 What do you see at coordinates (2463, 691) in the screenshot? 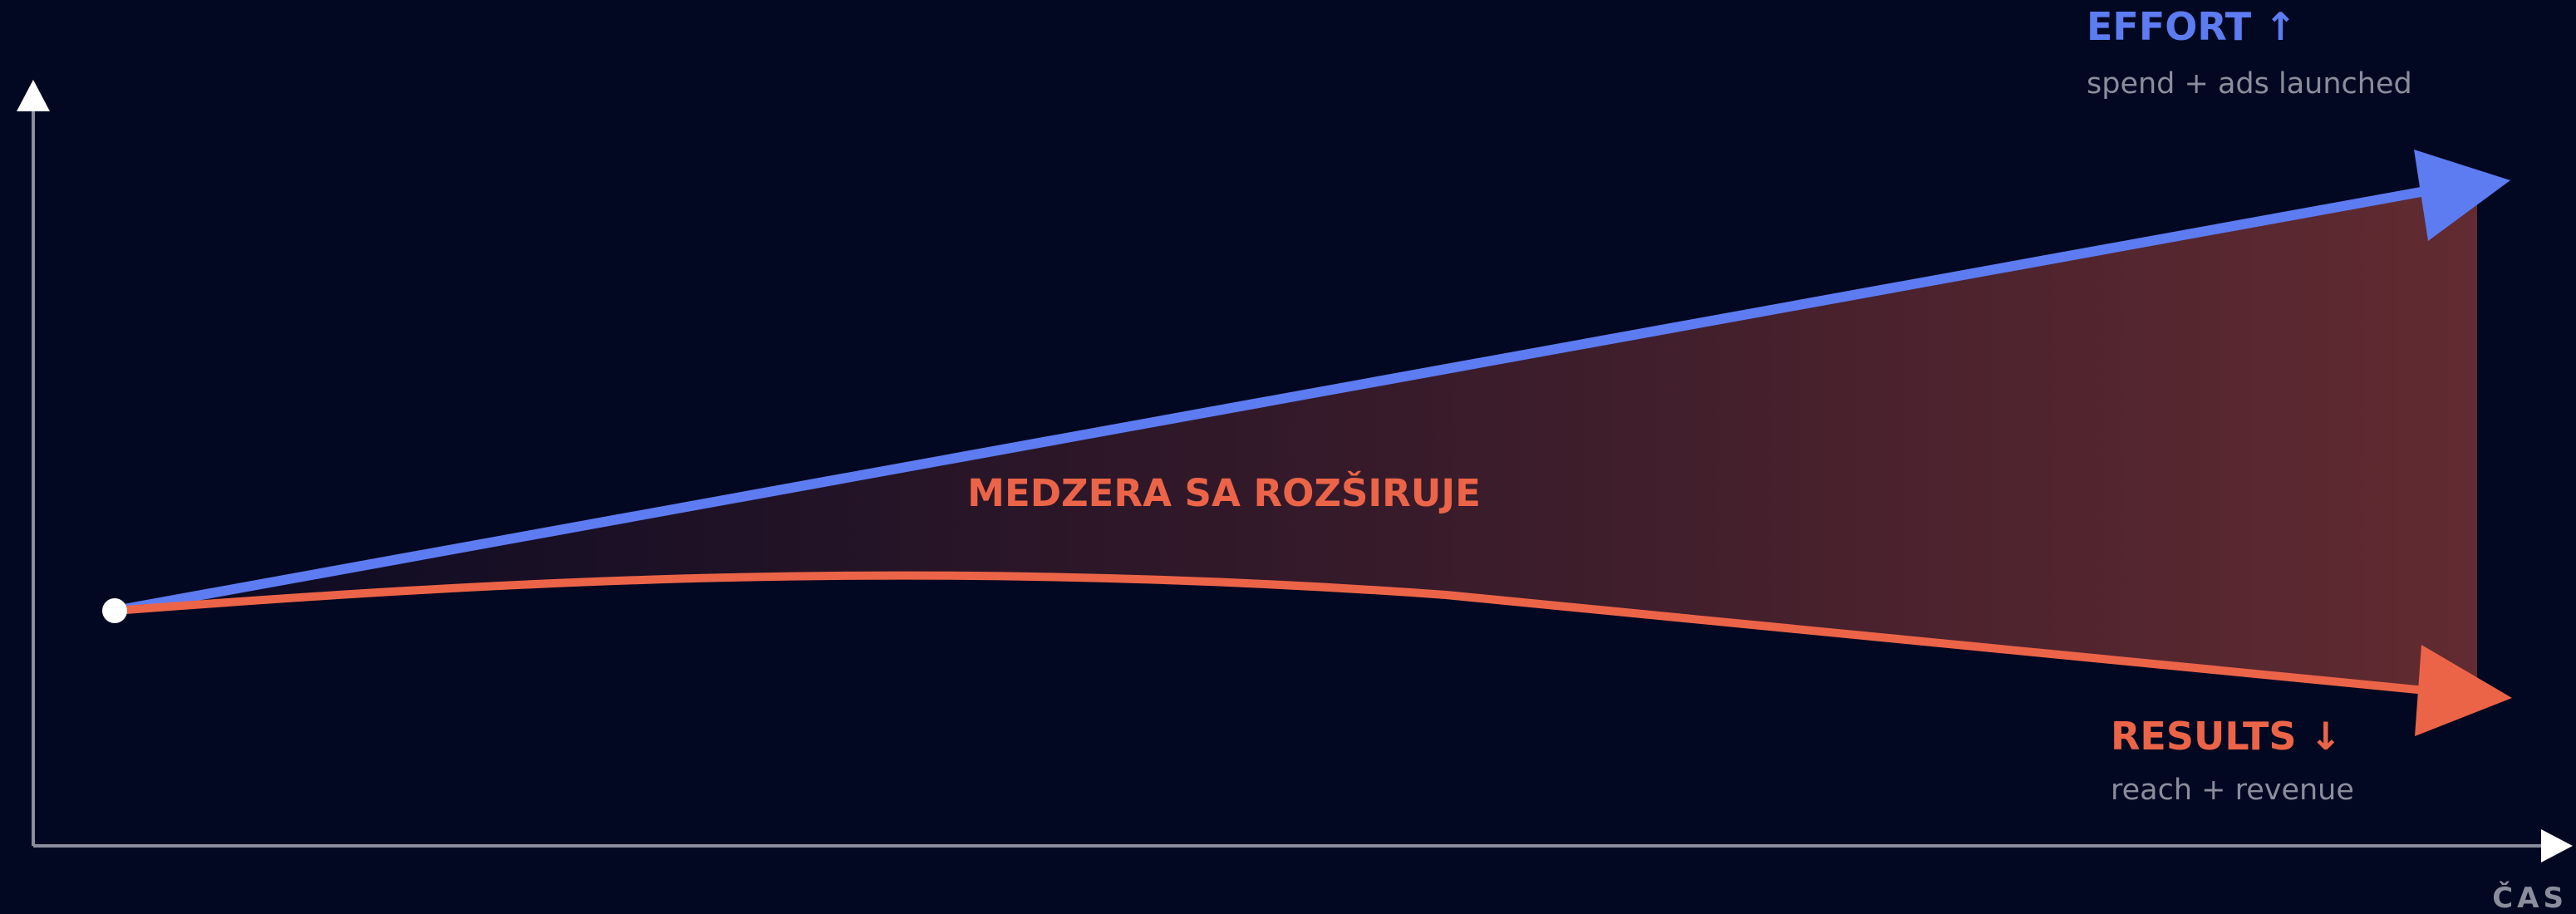
I see `results-arrow` at bounding box center [2463, 691].